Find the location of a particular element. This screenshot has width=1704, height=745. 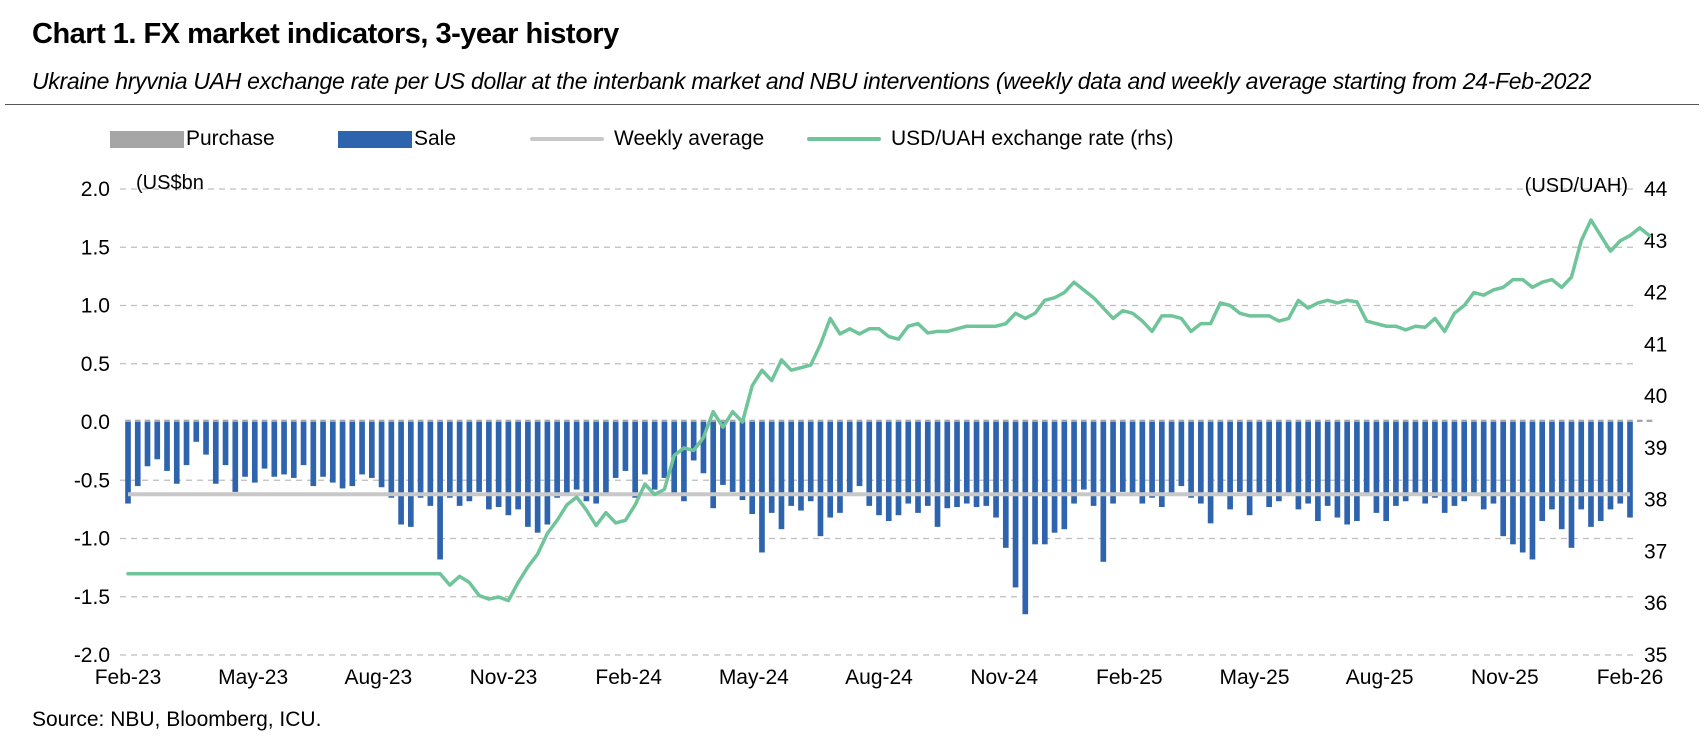

title-divider is located at coordinates (852, 104).